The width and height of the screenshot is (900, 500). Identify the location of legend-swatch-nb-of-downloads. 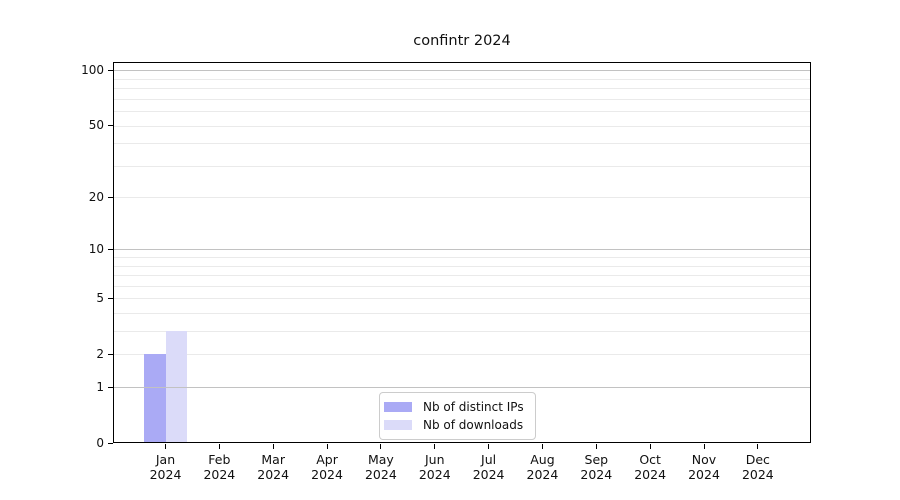
(398, 425).